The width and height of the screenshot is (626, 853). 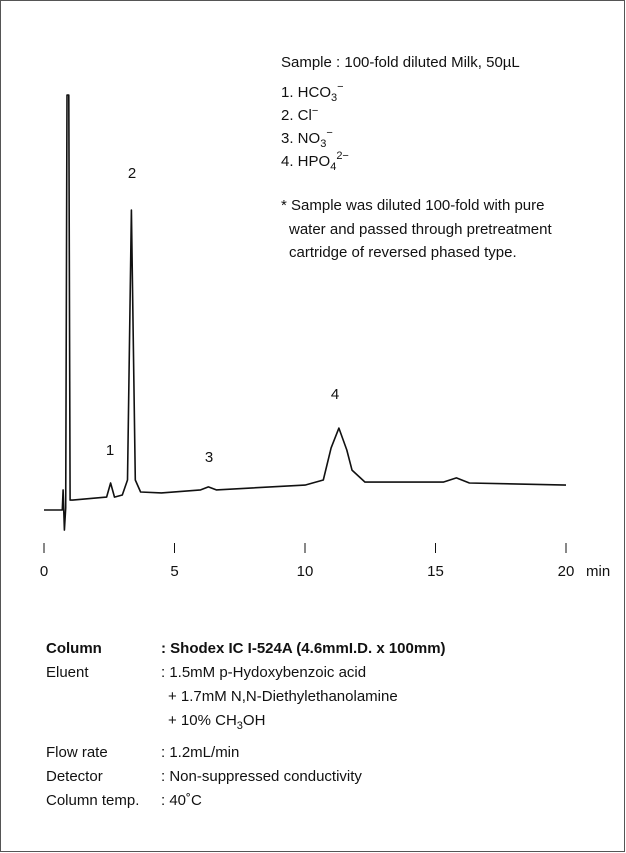 I want to click on method-label: Flow rate, so click(x=77, y=752).